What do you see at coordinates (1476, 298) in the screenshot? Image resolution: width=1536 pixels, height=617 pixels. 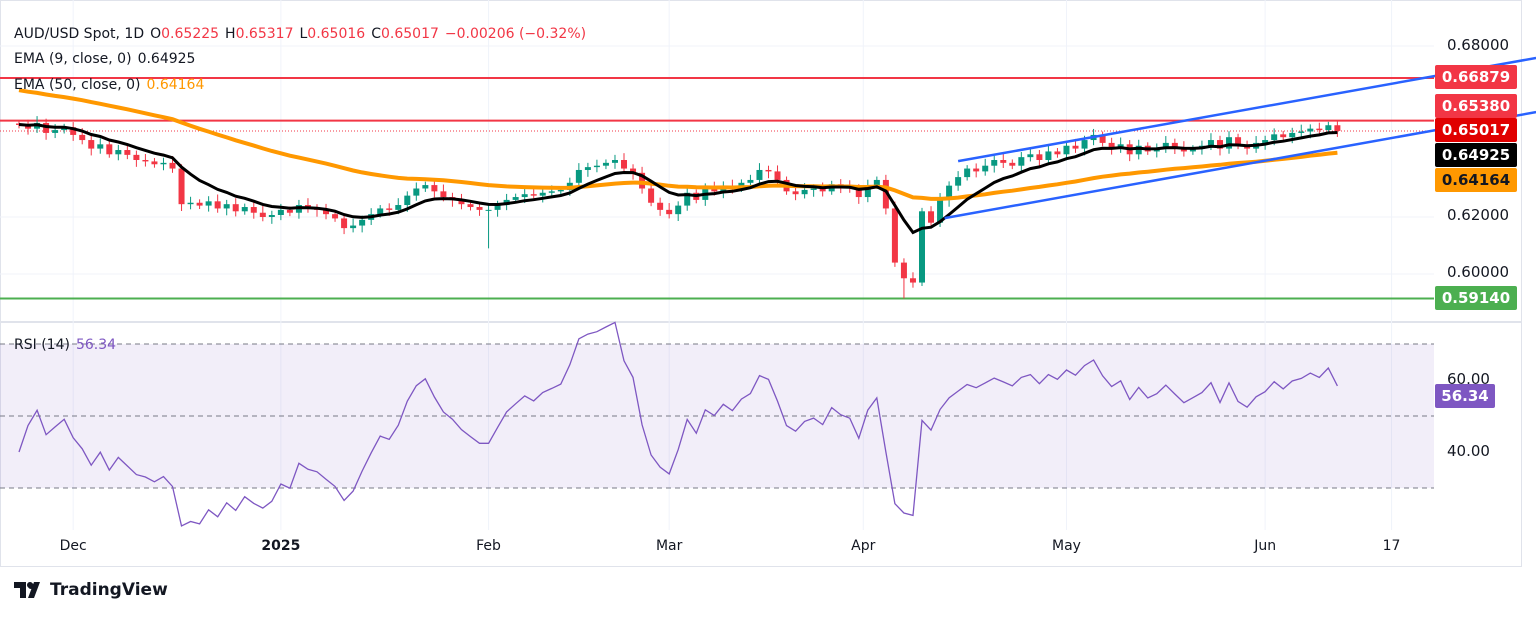 I see `support-tag: 0.59140` at bounding box center [1476, 298].